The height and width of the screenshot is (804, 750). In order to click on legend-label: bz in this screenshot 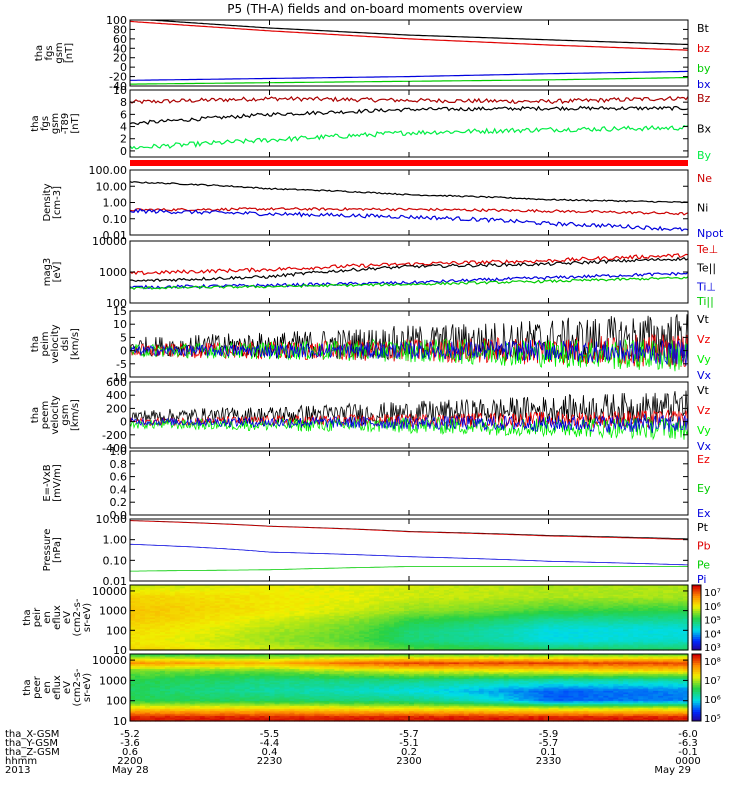, I will do `click(703, 48)`.